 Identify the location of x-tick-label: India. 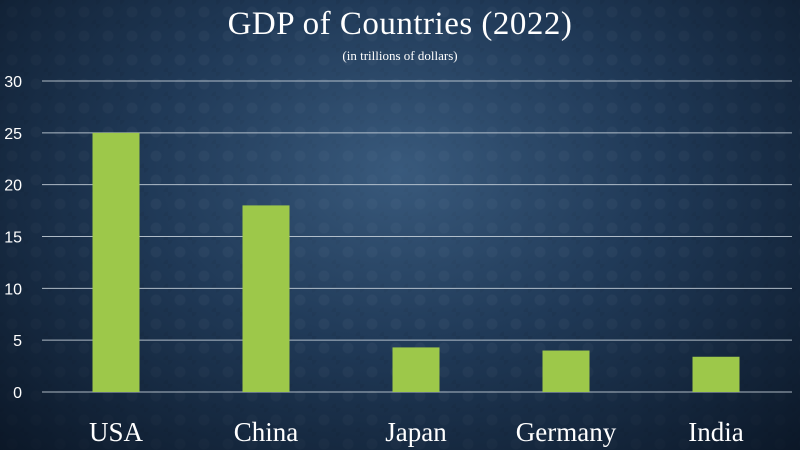
(715, 432).